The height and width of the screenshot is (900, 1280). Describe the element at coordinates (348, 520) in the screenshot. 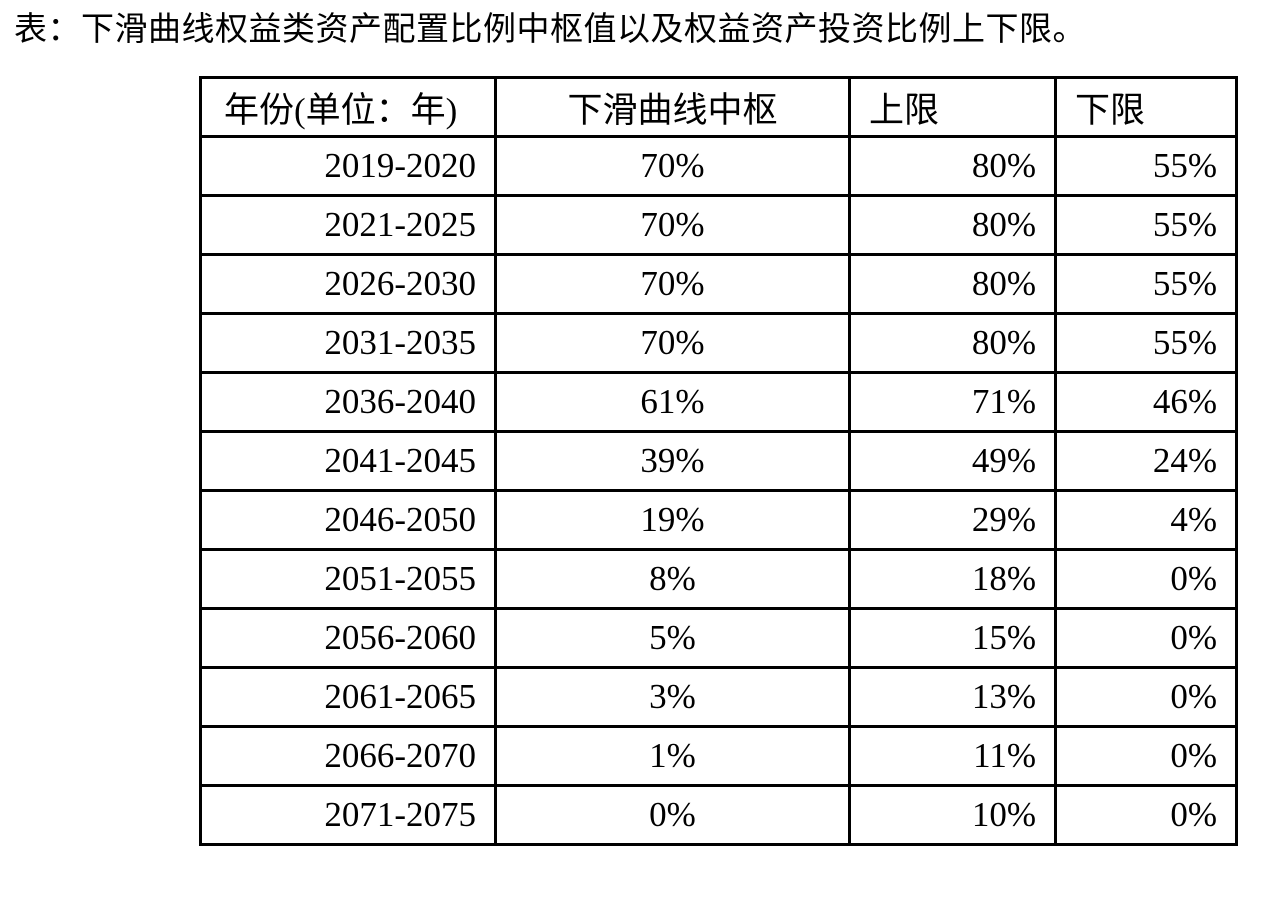

I see `cell-year: 2046-2050` at that location.